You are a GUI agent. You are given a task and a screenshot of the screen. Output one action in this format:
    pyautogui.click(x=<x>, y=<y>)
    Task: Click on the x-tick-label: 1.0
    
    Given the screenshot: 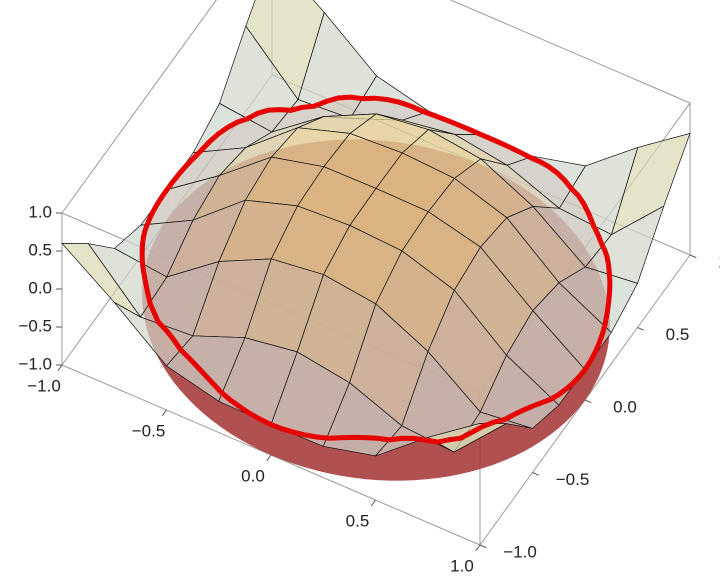 What is the action you would take?
    pyautogui.click(x=462, y=565)
    